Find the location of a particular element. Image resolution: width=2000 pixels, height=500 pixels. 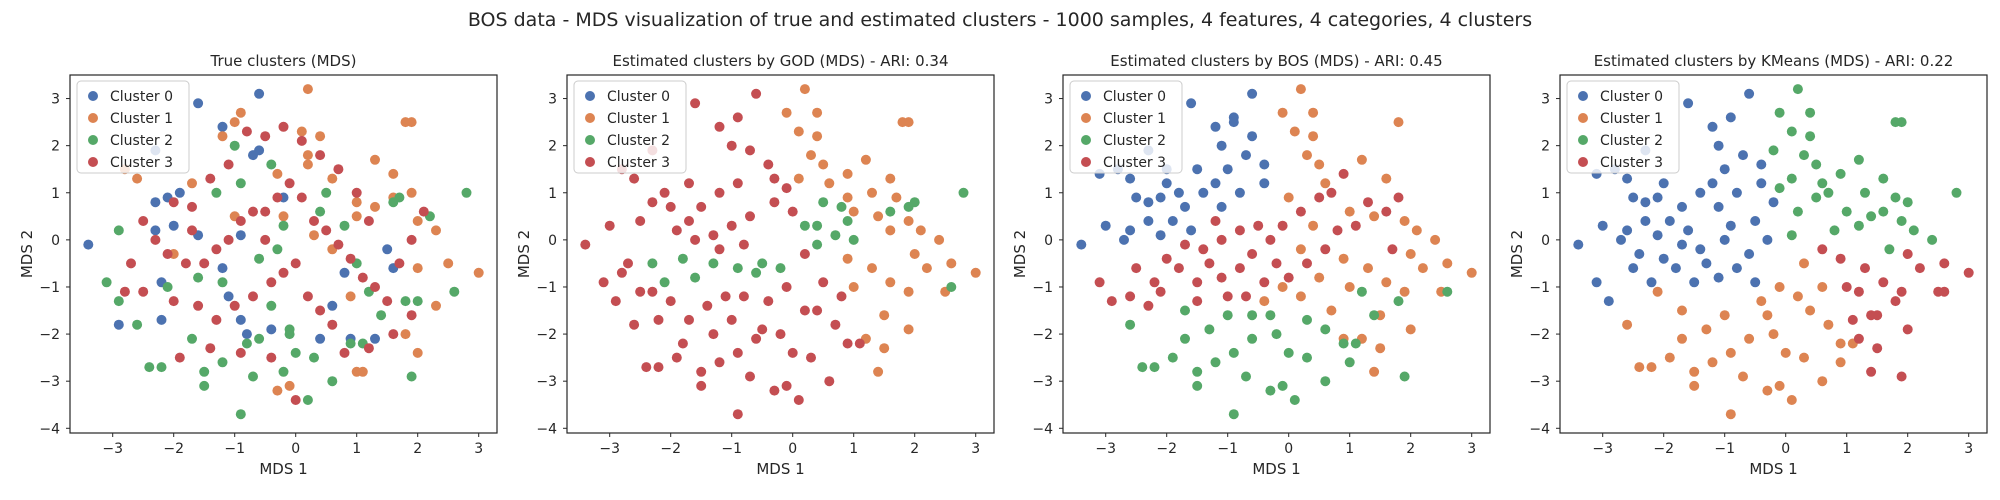

legend-box is located at coordinates (1126, 127).